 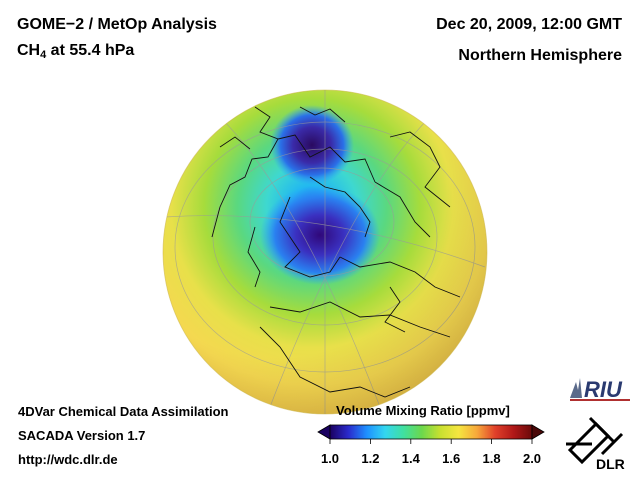 I want to click on riu-logo: RIU, so click(x=600, y=389).